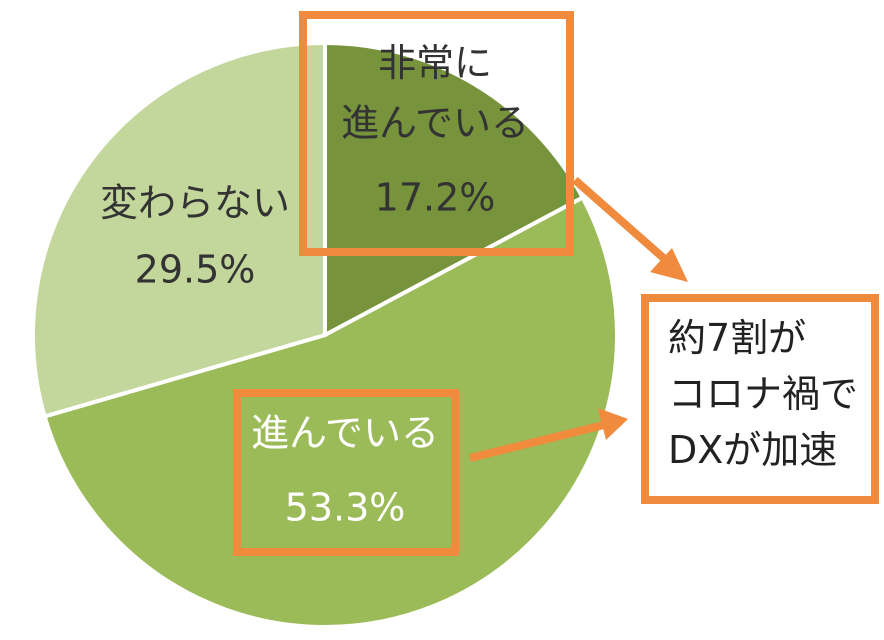  I want to click on slice-label: 変わらない, so click(195, 203).